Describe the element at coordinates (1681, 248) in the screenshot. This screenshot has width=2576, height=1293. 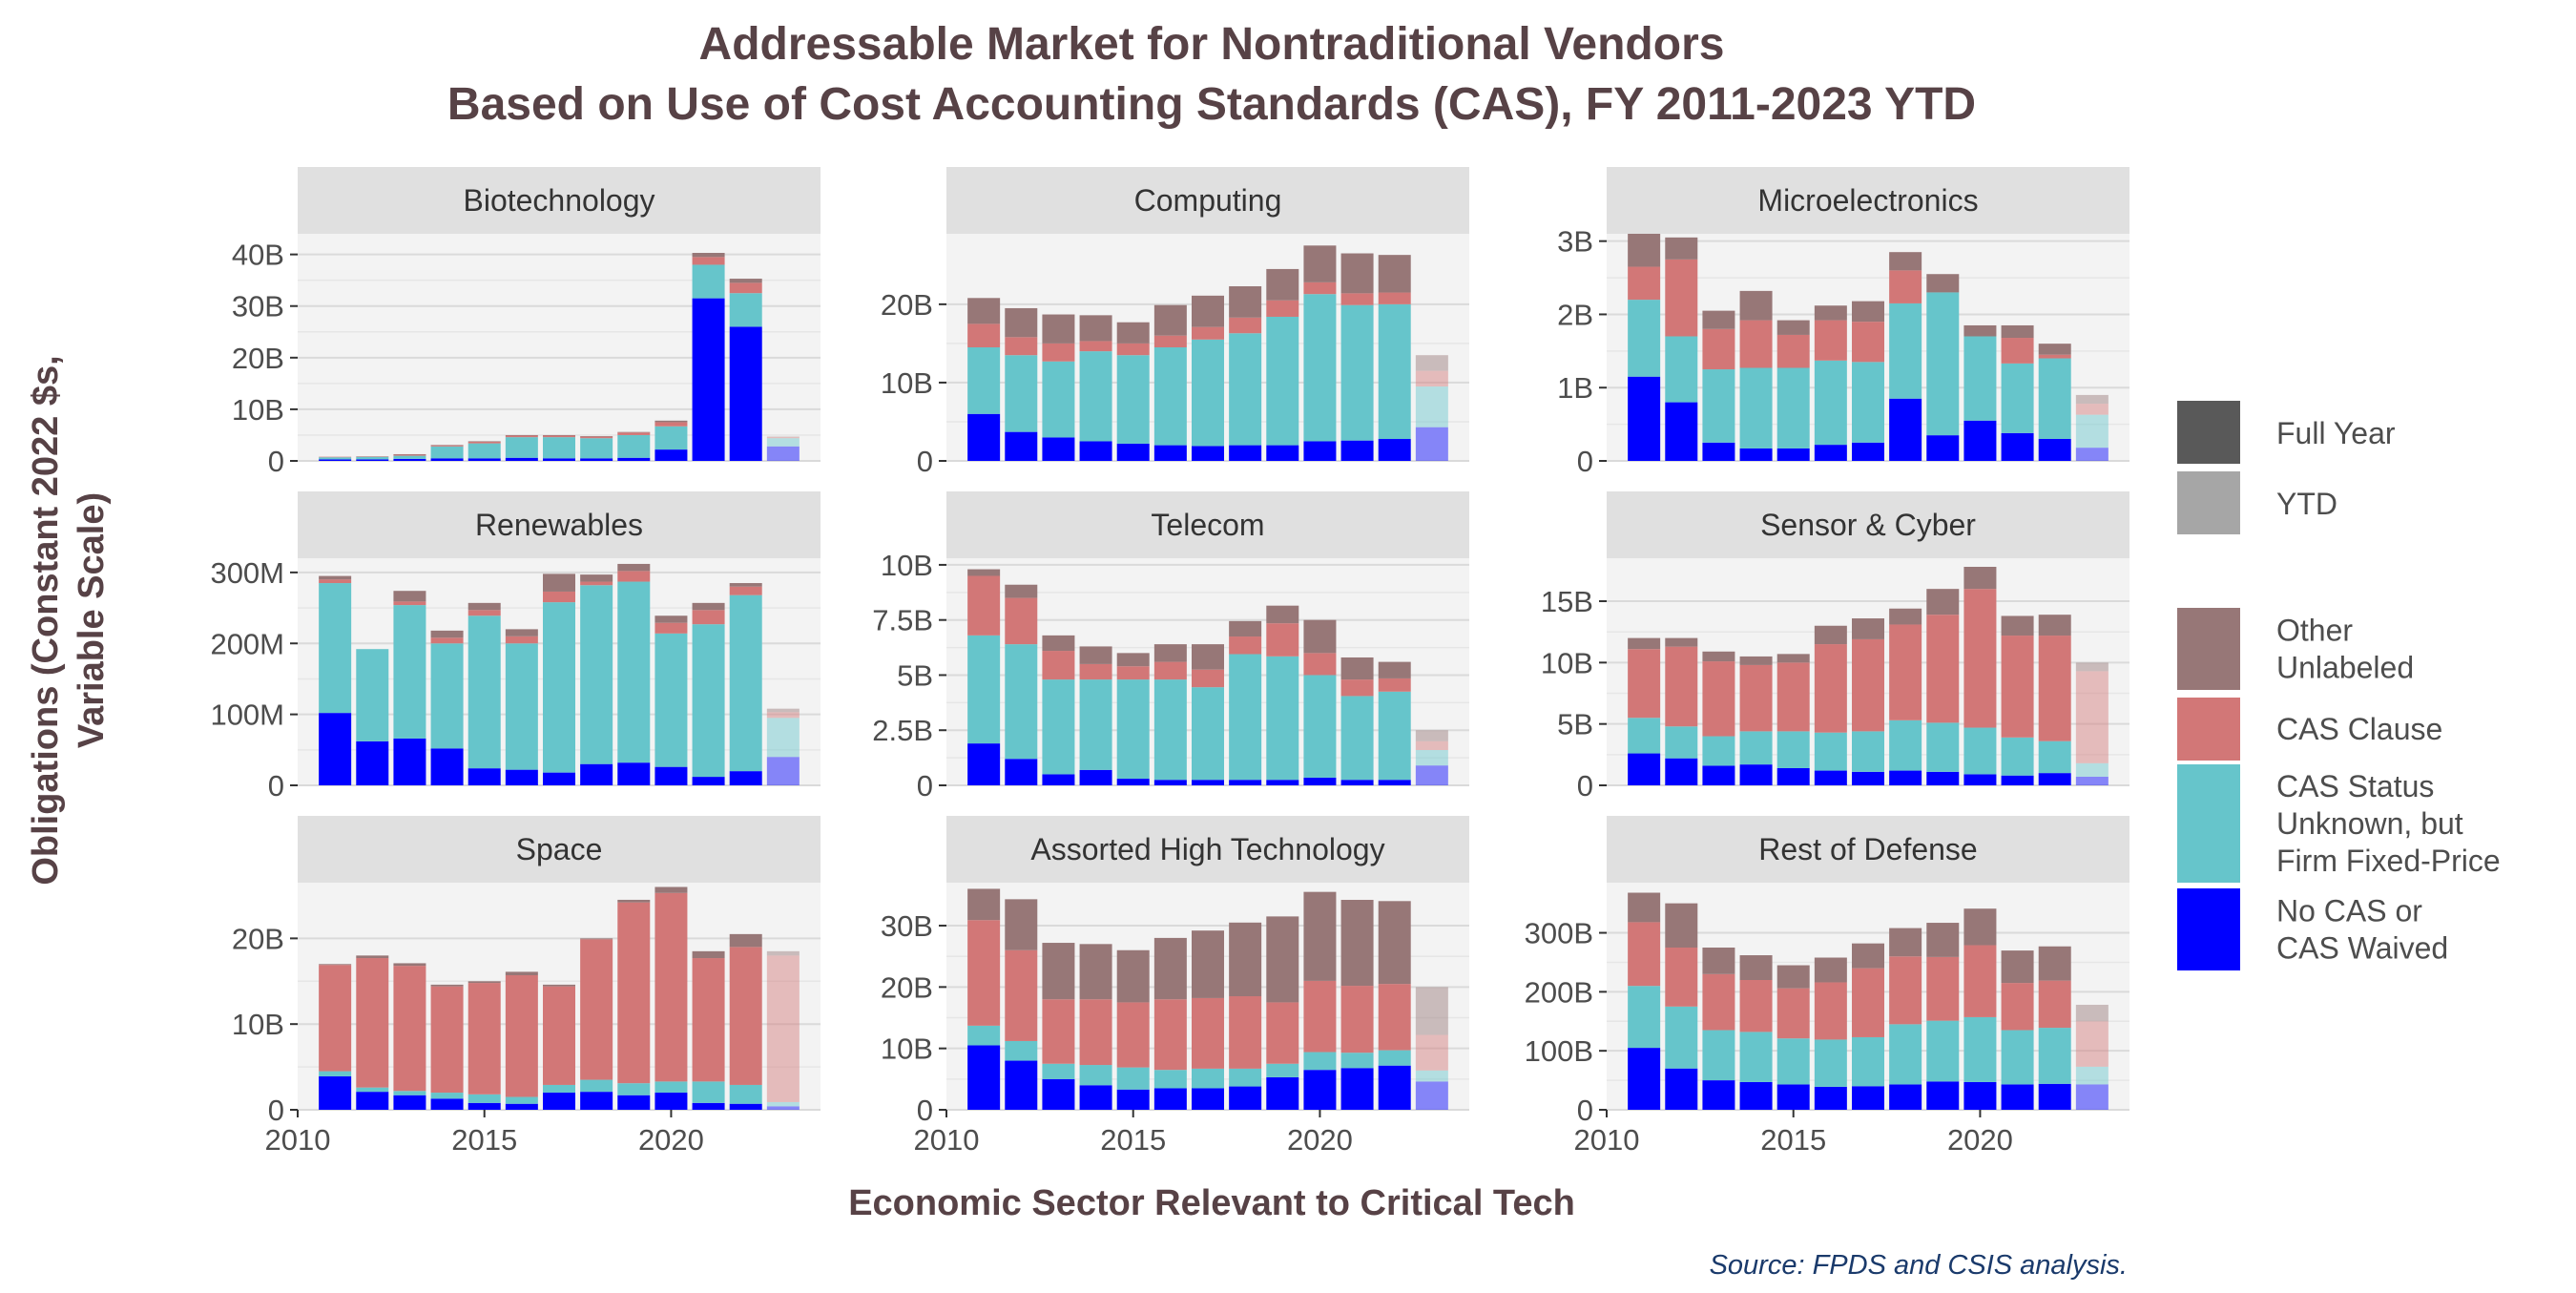
I see `bar-other-2012` at that location.